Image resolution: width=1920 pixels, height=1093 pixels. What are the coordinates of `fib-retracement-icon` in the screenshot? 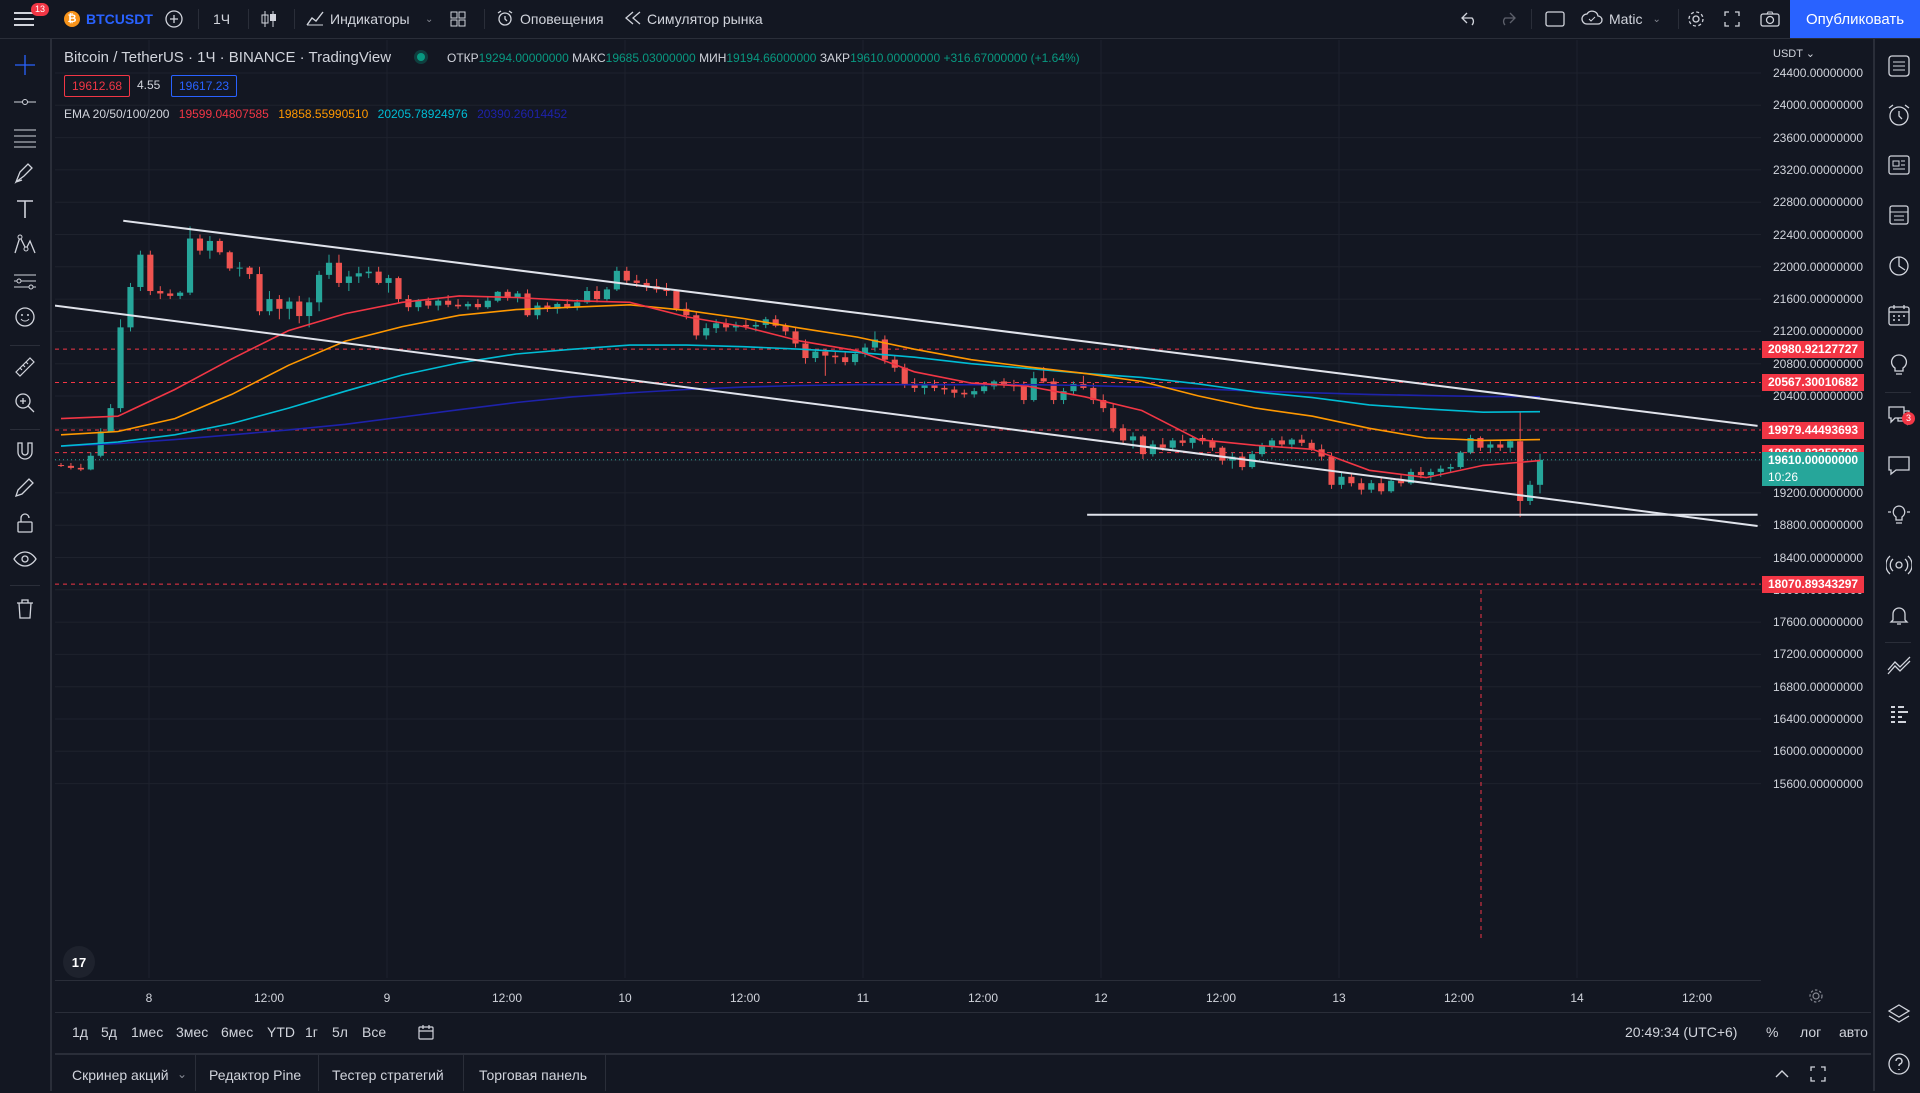 It's located at (25, 137).